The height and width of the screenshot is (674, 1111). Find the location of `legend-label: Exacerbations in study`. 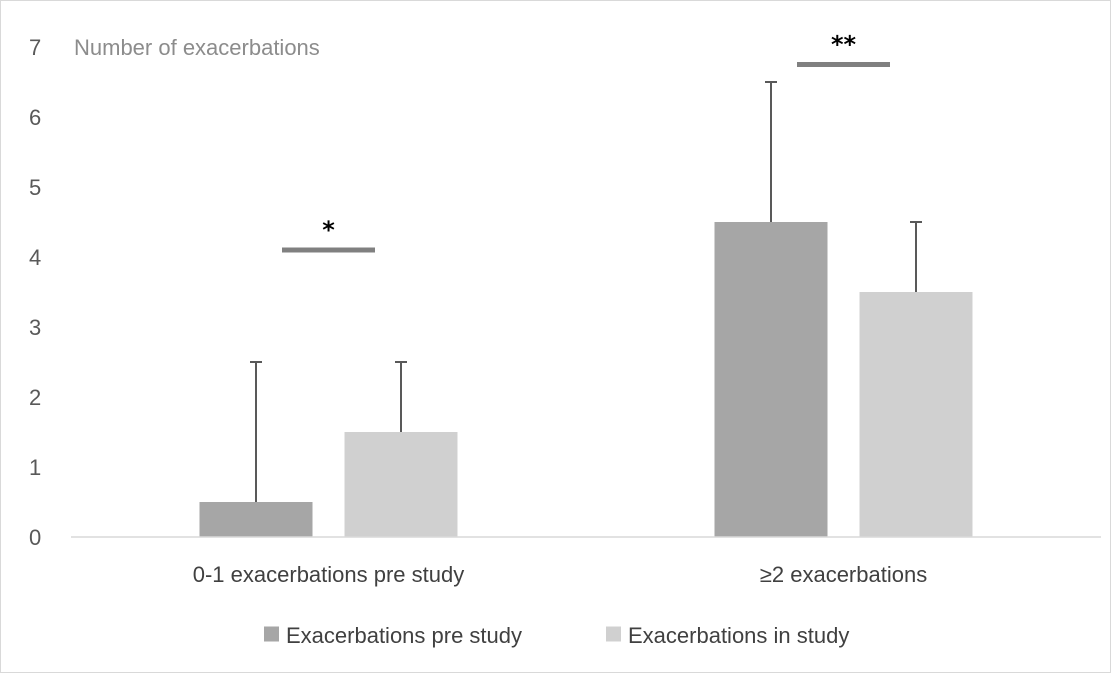

legend-label: Exacerbations in study is located at coordinates (738, 635).